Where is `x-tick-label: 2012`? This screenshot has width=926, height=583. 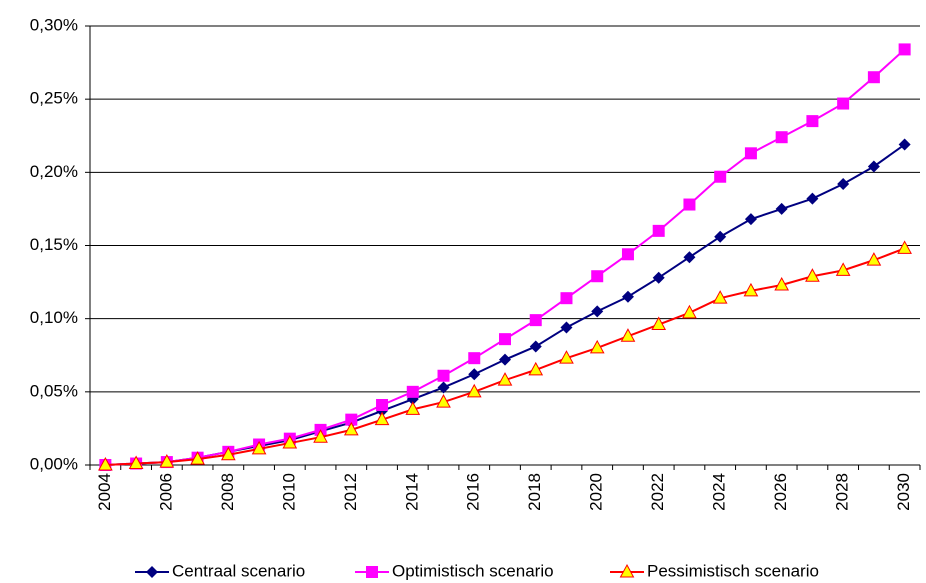 x-tick-label: 2012 is located at coordinates (350, 492).